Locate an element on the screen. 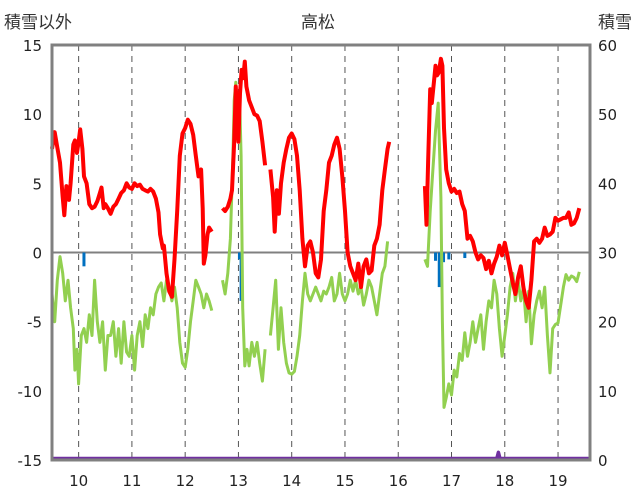 This screenshot has height=501, width=636. y-right-tick-label: 10 is located at coordinates (607, 392).